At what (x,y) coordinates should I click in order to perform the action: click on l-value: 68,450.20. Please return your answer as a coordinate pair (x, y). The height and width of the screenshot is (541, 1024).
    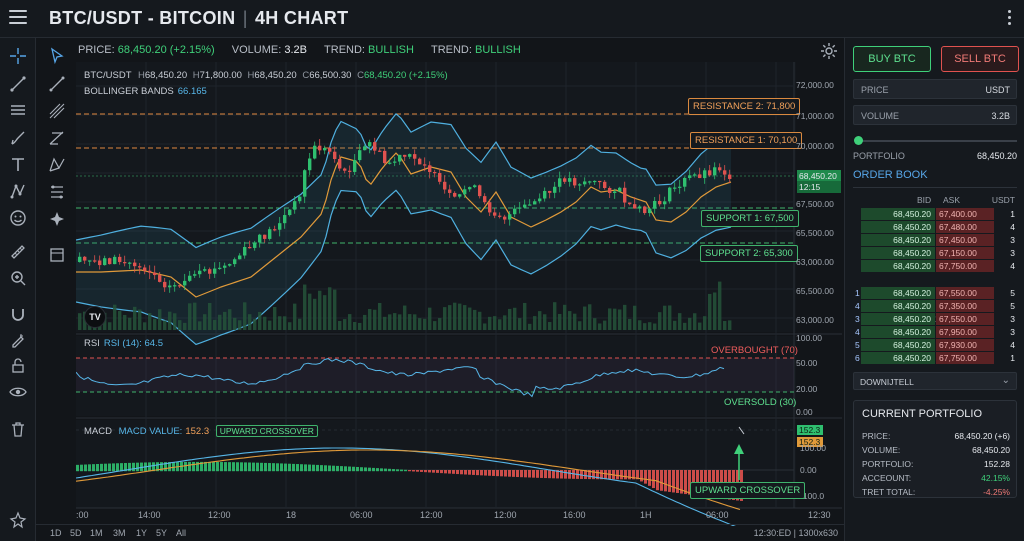
    Looking at the image, I should click on (275, 75).